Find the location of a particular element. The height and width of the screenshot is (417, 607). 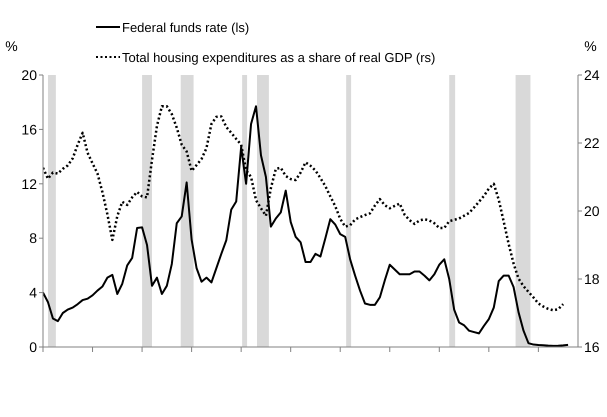

y2-tick-label: 16 is located at coordinates (592, 346).